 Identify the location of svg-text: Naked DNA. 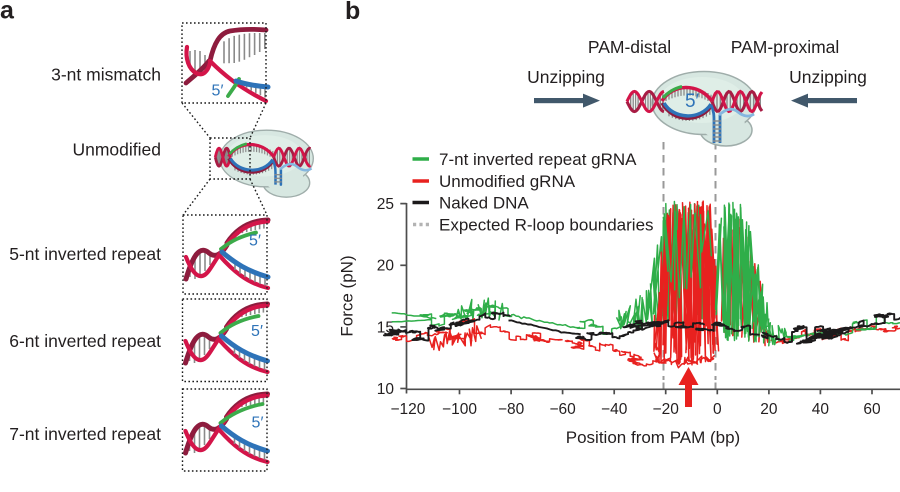
(484, 203).